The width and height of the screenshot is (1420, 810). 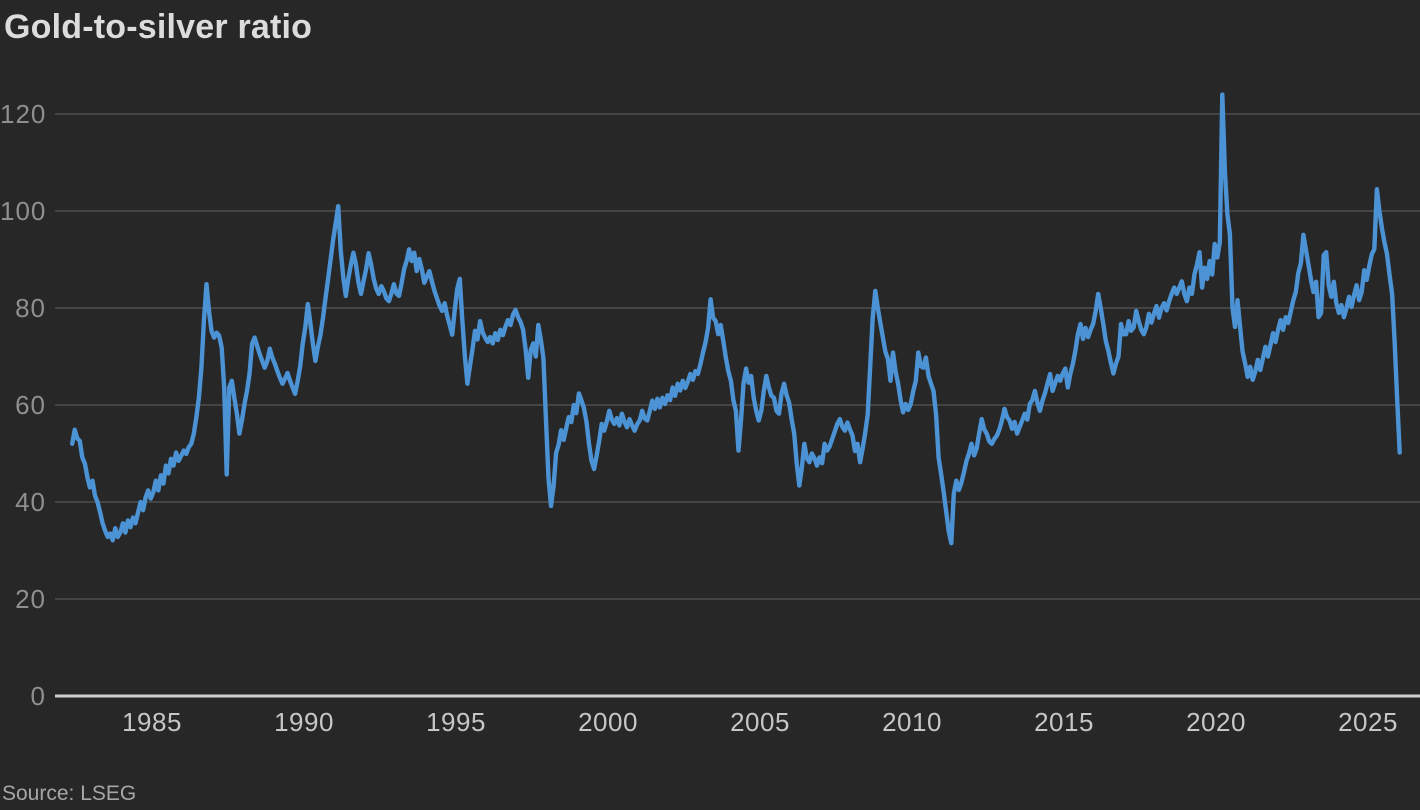 I want to click on x-tick-label: 1985, so click(x=152, y=722).